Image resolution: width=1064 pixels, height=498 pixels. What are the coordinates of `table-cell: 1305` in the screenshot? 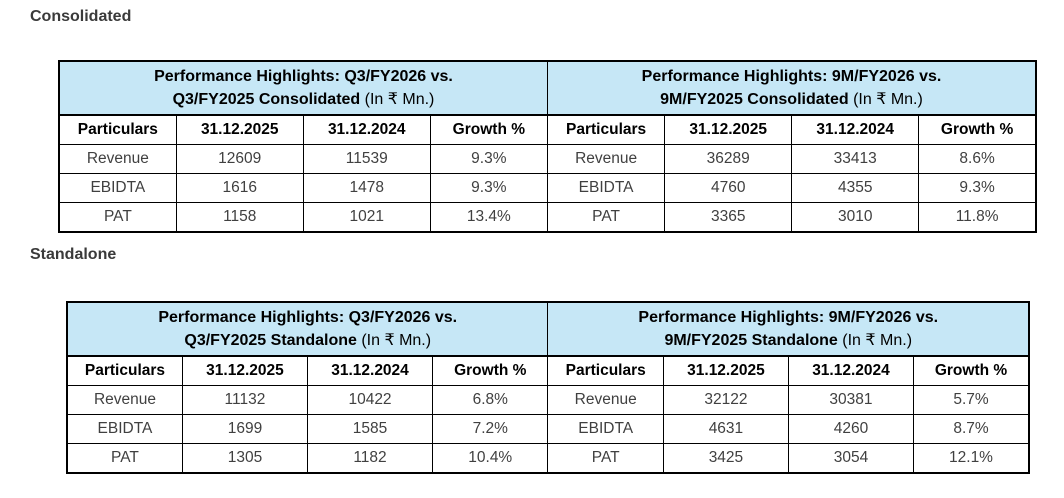 It's located at (244, 458).